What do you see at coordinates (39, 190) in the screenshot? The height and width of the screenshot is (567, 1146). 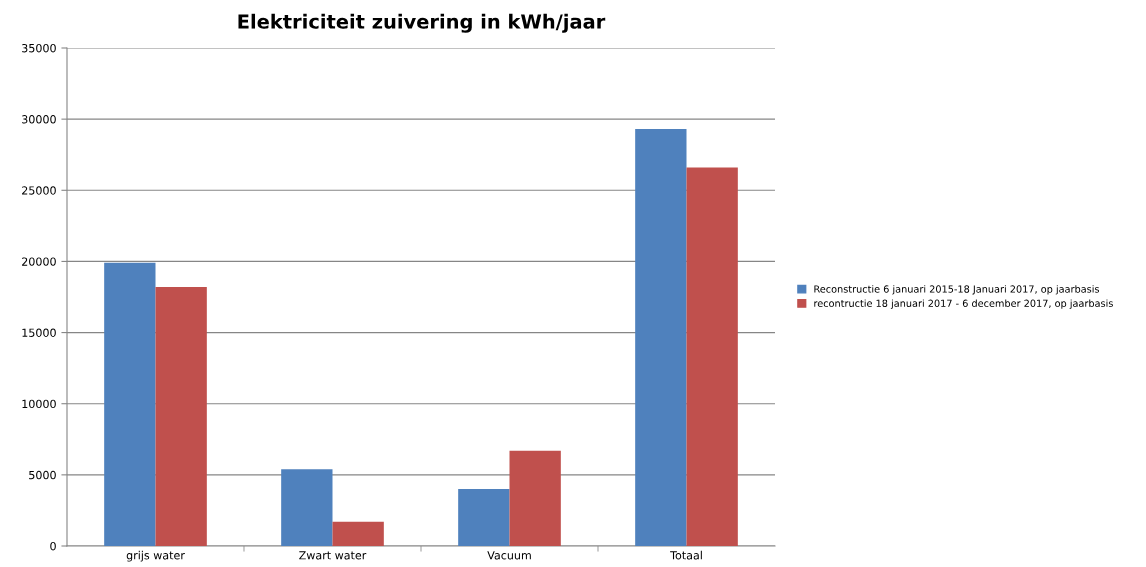 I see `y-tick-label: 25000` at bounding box center [39, 190].